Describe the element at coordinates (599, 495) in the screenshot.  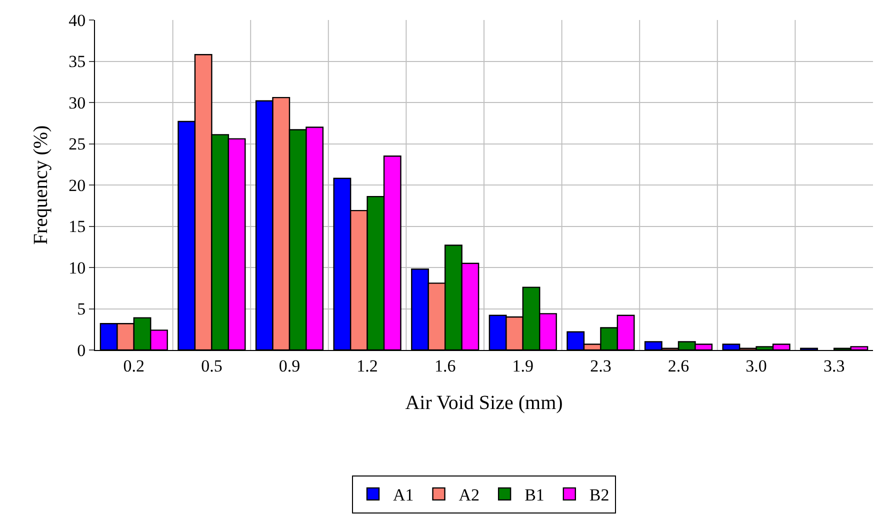
I see `legend-label: B2` at that location.